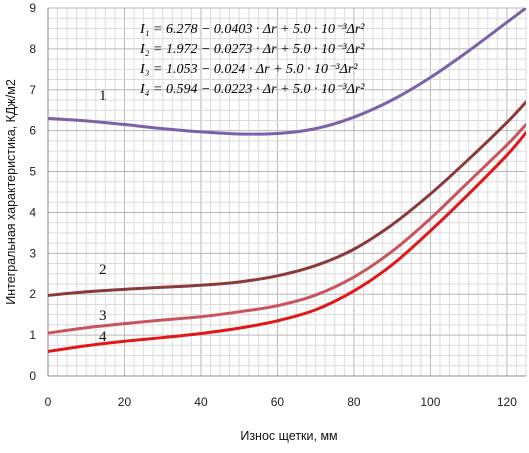 This screenshot has width=529, height=453. Describe the element at coordinates (32, 8) in the screenshot. I see `y-tick-label: 9` at that location.